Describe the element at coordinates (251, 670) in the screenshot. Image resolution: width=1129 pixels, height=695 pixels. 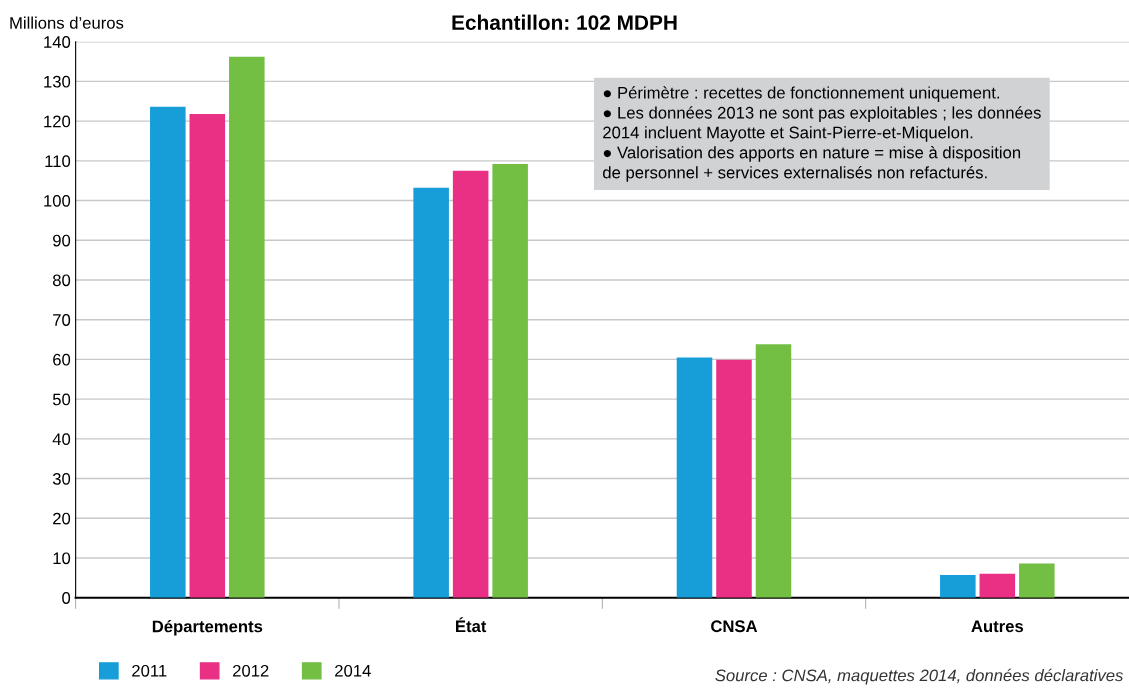
I see `legend-label: 2012` at that location.